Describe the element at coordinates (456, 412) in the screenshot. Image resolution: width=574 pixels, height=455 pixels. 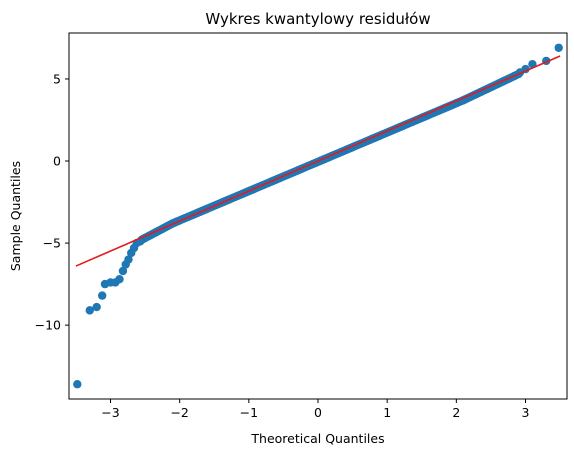
I see `x-tick-label: 2` at that location.